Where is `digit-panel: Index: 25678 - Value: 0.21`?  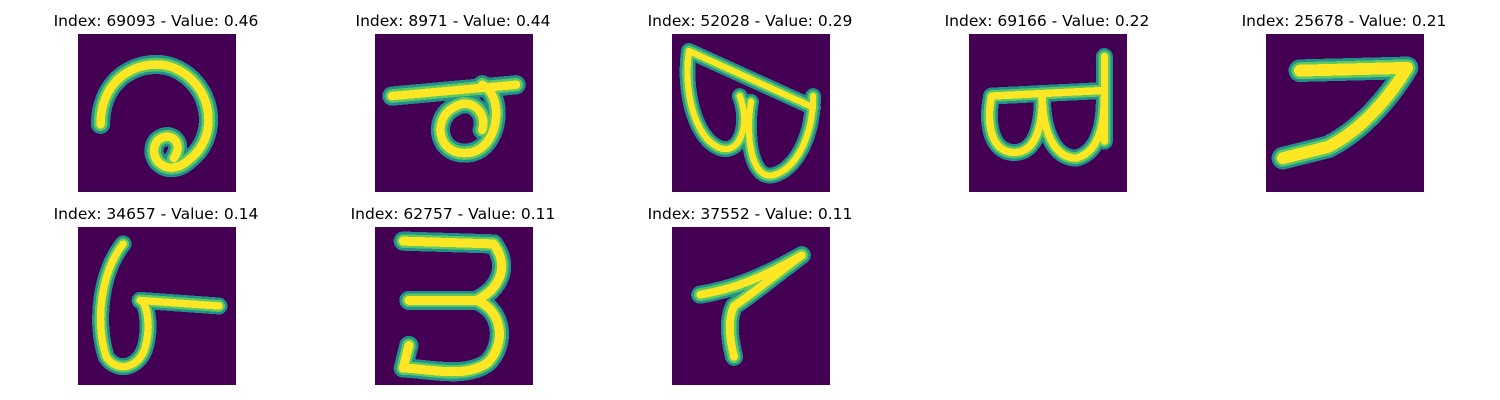
digit-panel: Index: 25678 - Value: 0.21 is located at coordinates (1344, 104).